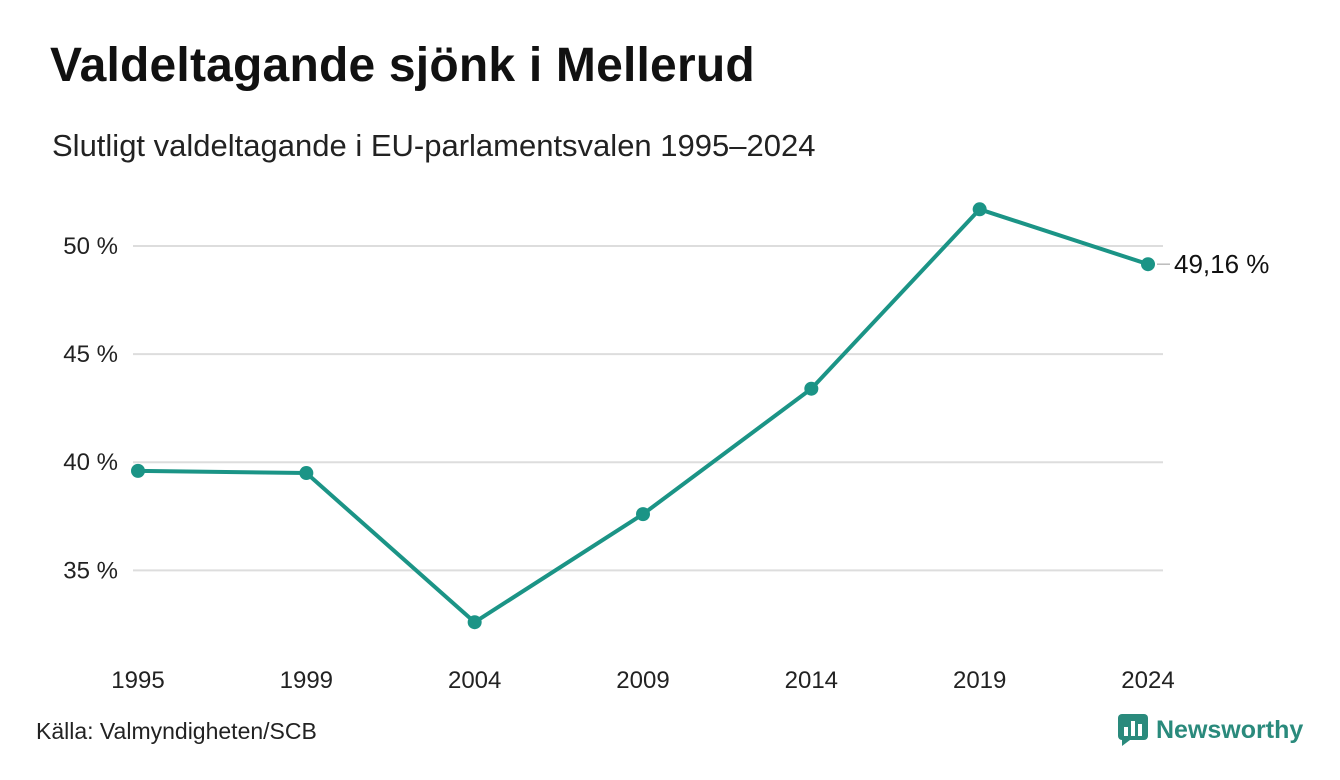 The height and width of the screenshot is (780, 1340). I want to click on y-axis-tick-labels: 35 % 40 % 45 % 50 %, so click(90, 408).